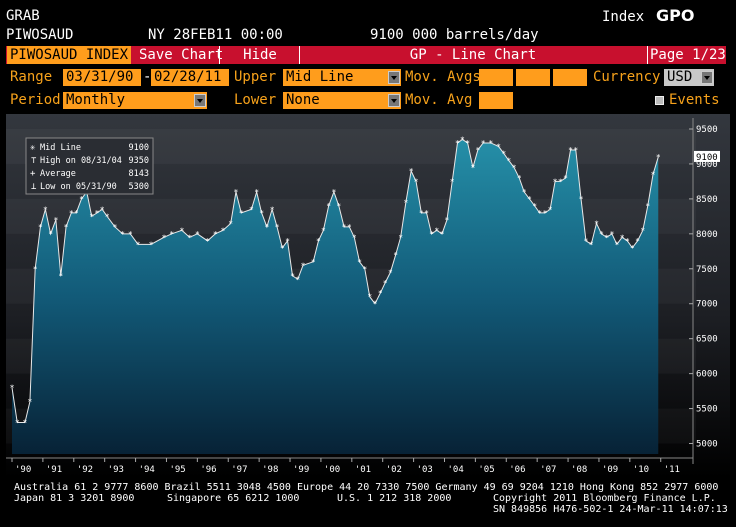 The image size is (736, 527). I want to click on lower-select: None, so click(342, 100).